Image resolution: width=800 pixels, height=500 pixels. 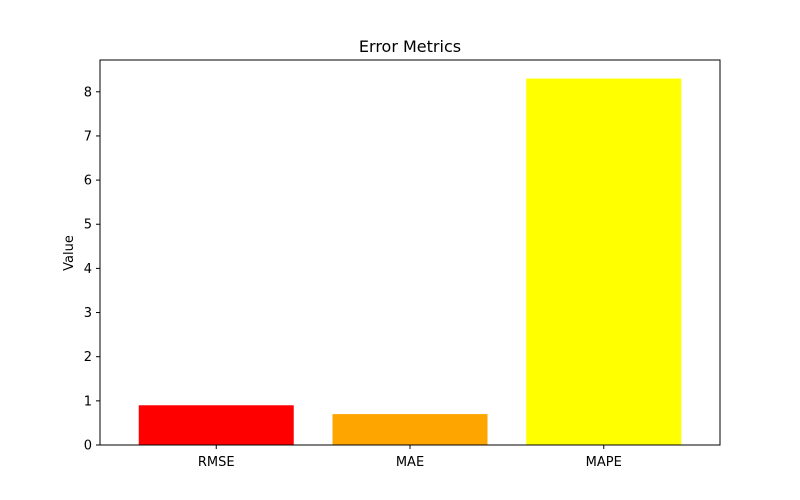 What do you see at coordinates (88, 269) in the screenshot?
I see `y-tick-label: 4` at bounding box center [88, 269].